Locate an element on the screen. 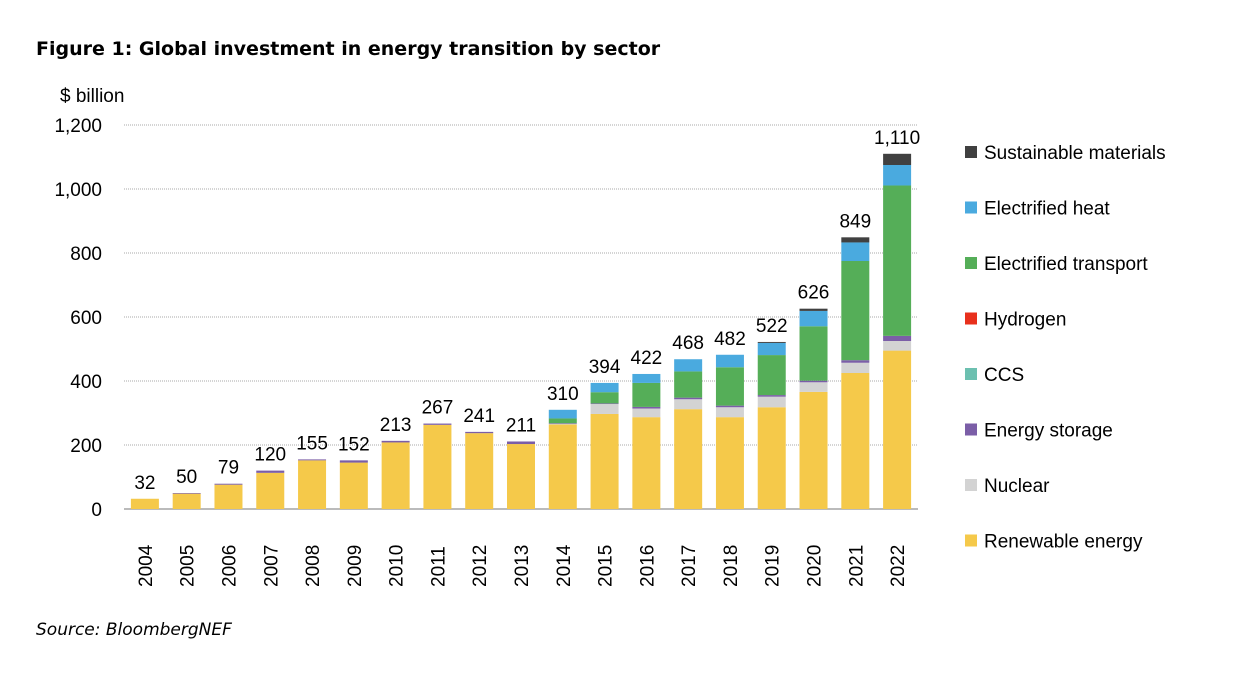 The image size is (1240, 680). legend-item: Electrified transport is located at coordinates (1056, 264).